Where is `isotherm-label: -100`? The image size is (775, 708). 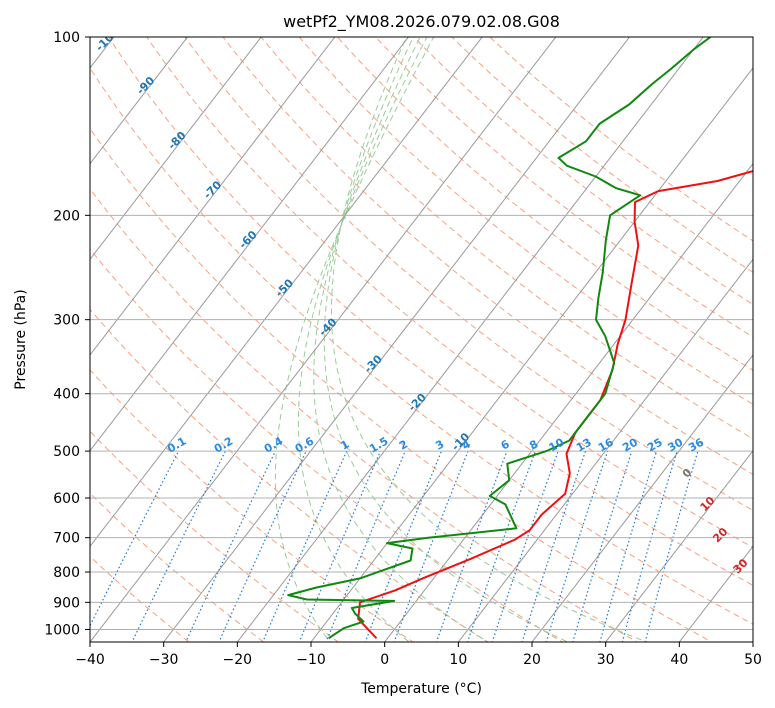
isotherm-label: -100 is located at coordinates (107, 39).